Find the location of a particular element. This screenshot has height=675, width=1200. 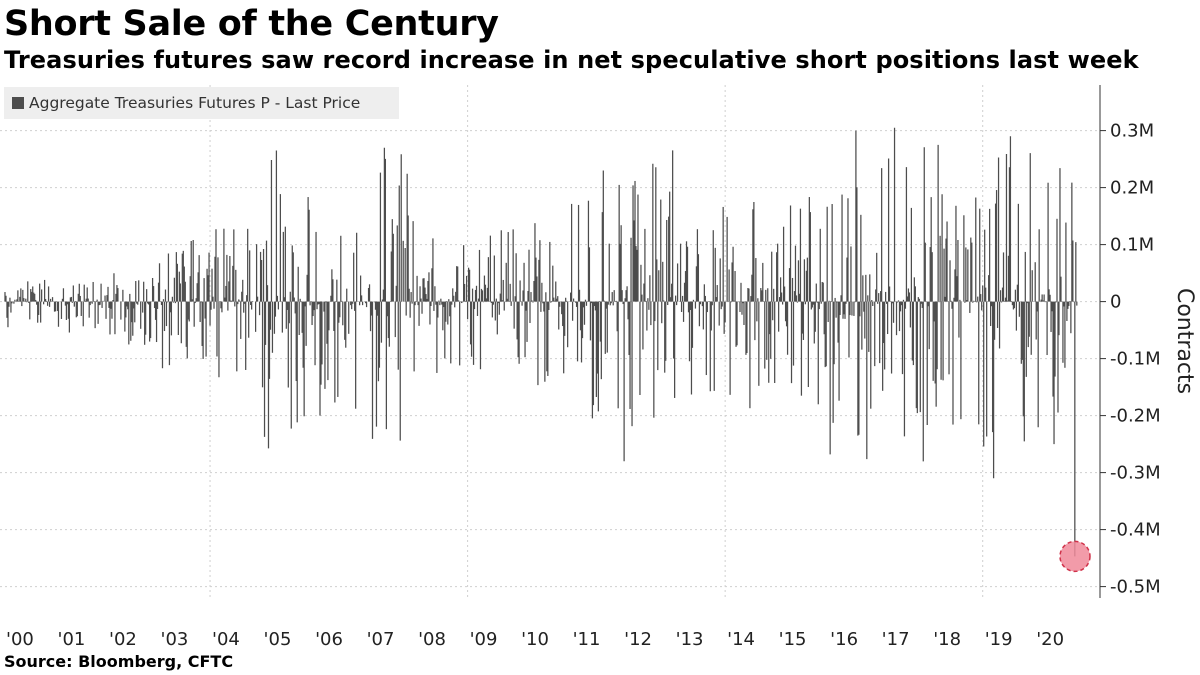

x-tick-label: '02 is located at coordinates (123, 639).